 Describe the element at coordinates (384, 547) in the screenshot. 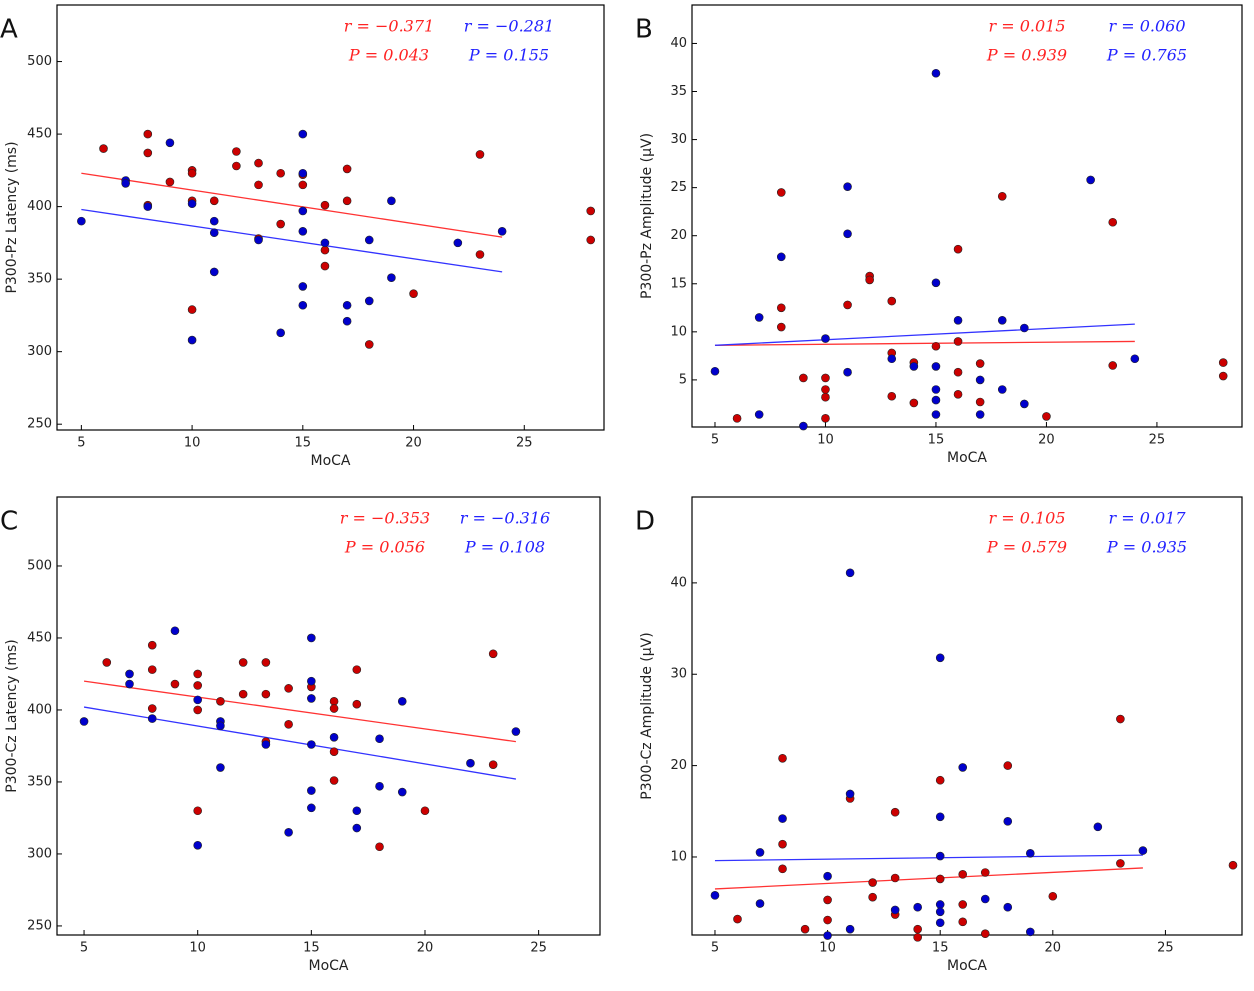

I see `stat-annotation: P = 0.056` at that location.